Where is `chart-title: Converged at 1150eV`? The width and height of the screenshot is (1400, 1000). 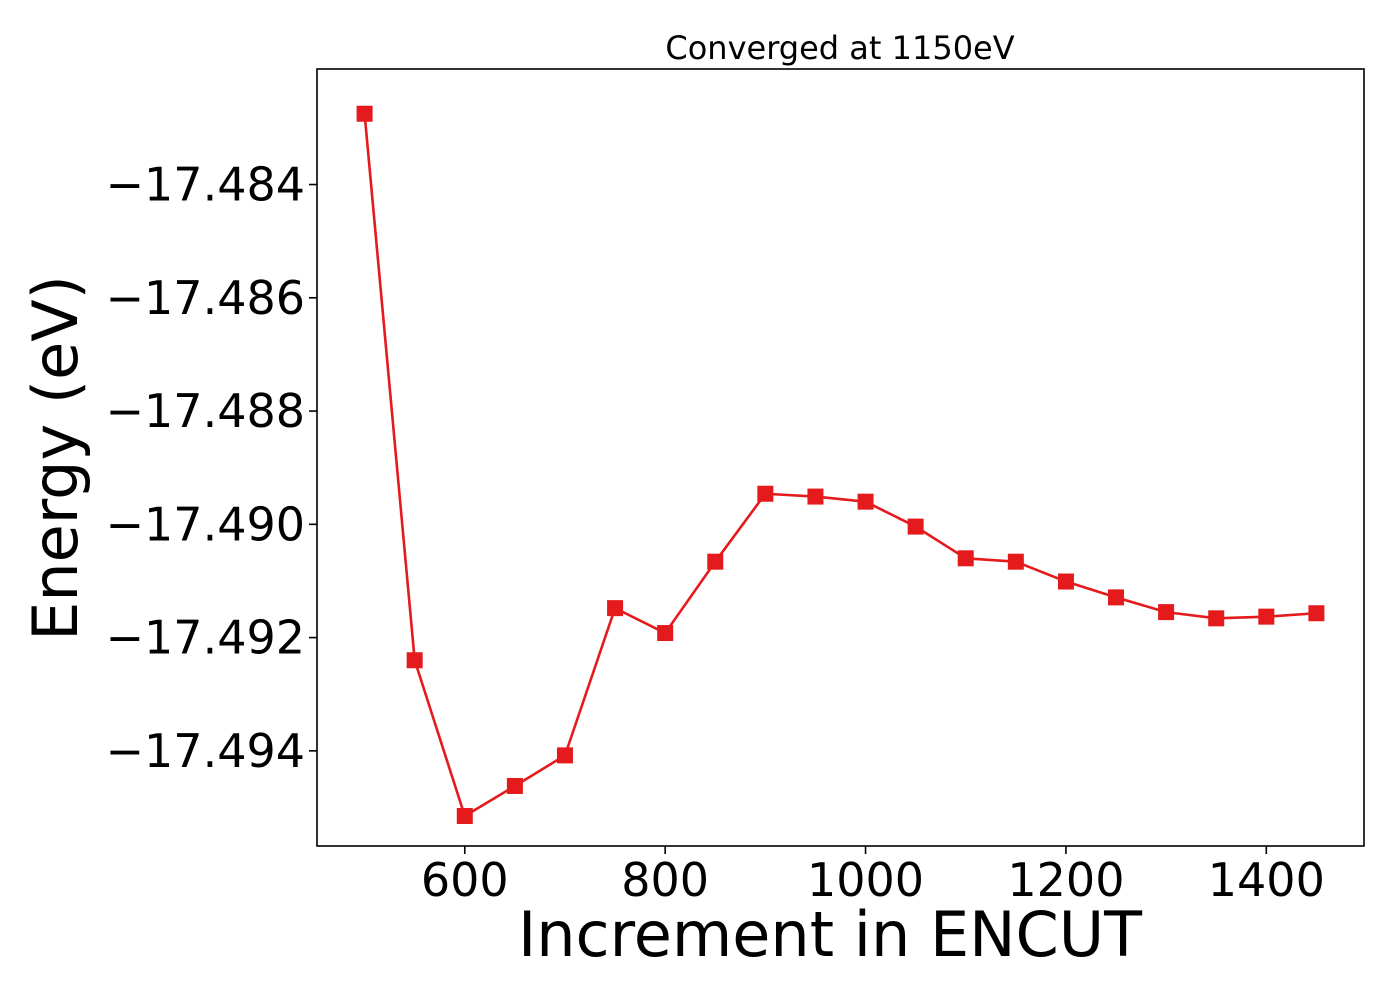
chart-title: Converged at 1150eV is located at coordinates (839, 48).